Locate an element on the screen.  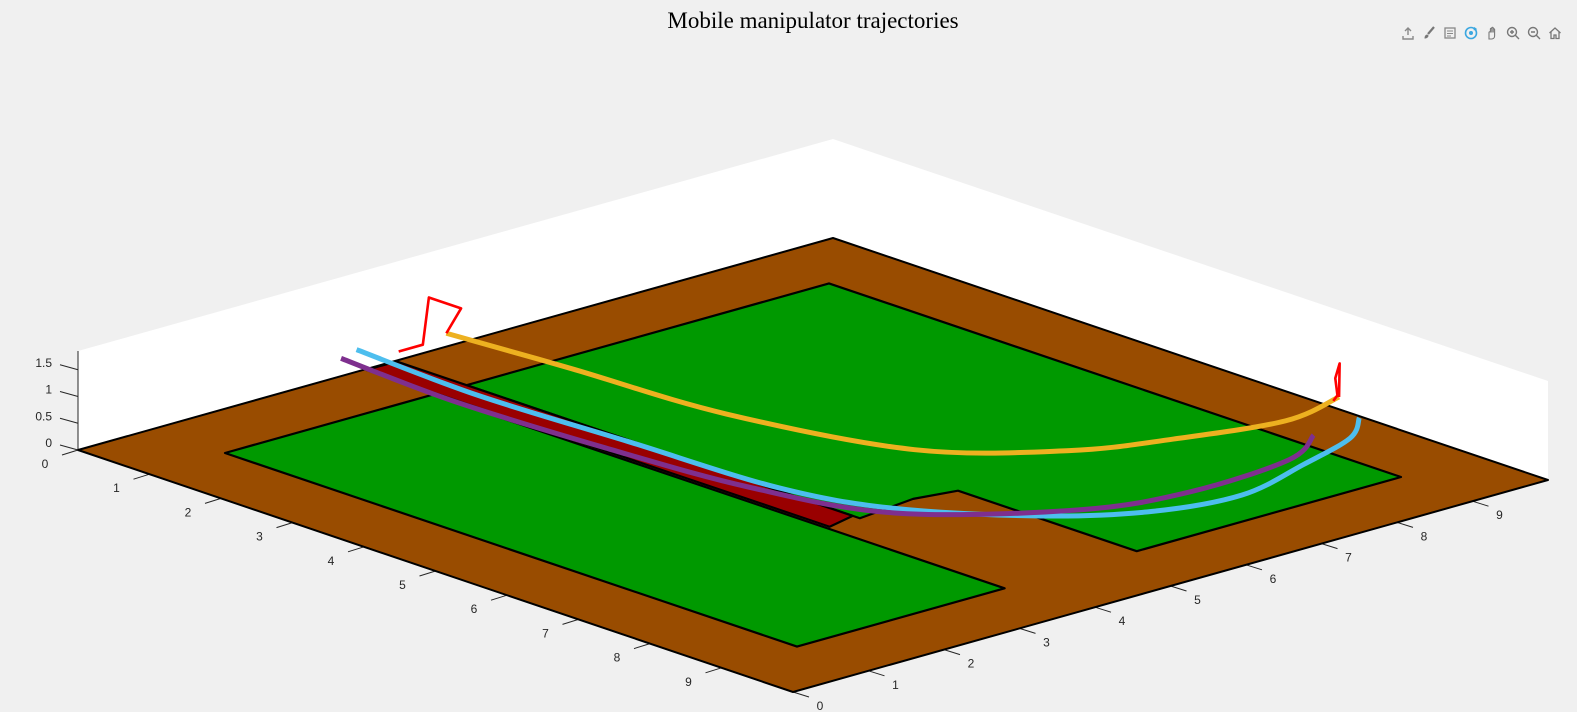
x-tick-label: 9 is located at coordinates (688, 682).